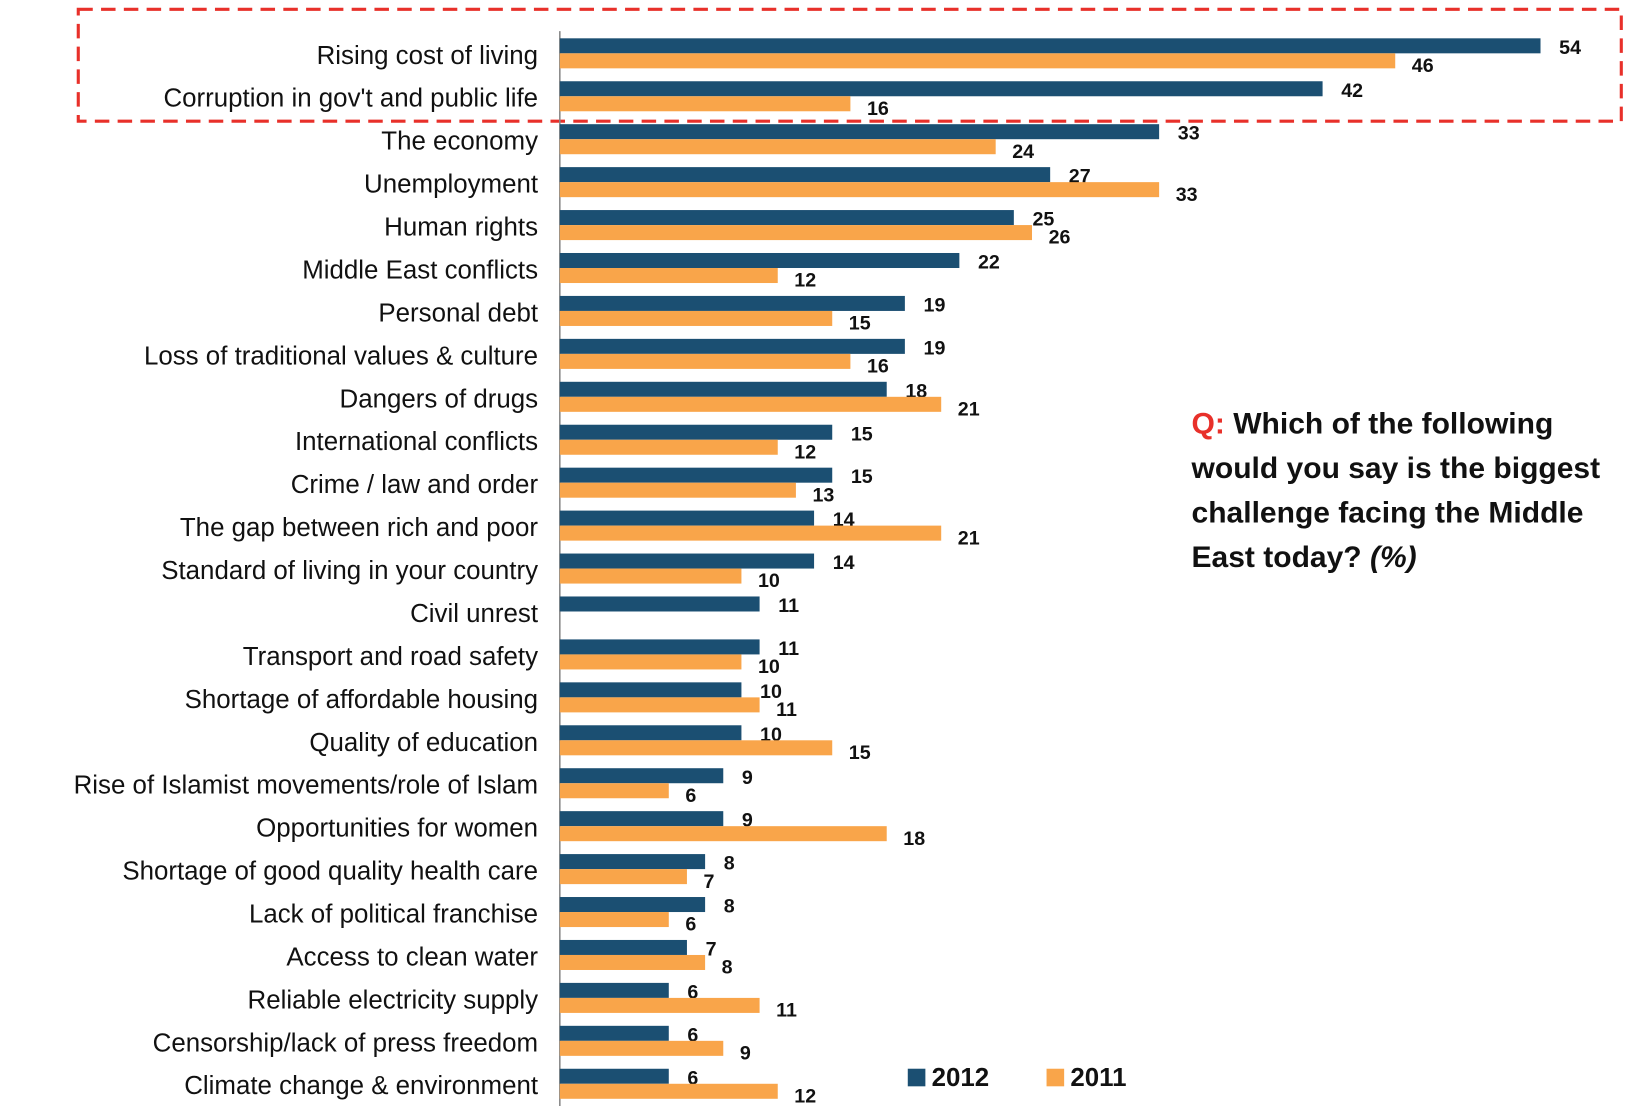 The height and width of the screenshot is (1106, 1625). What do you see at coordinates (989, 263) in the screenshot?
I see `value-label: 22` at bounding box center [989, 263].